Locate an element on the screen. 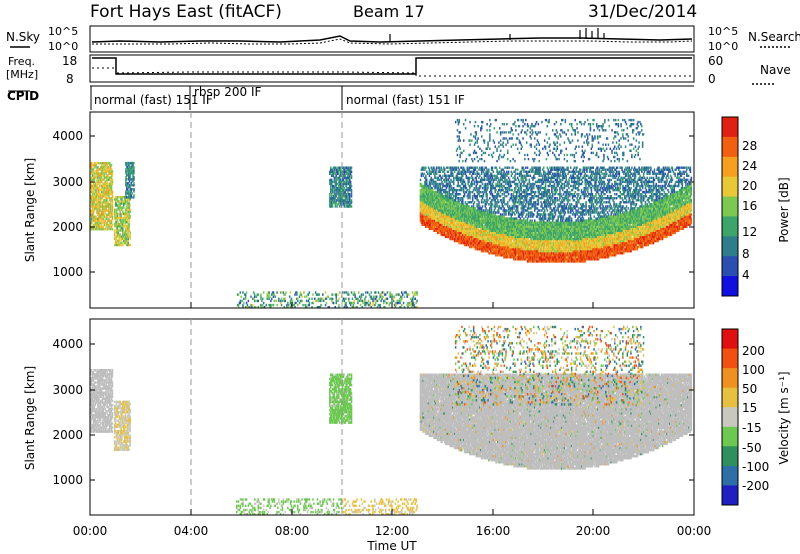 Image resolution: width=800 pixels, height=554 pixels. freq-trace is located at coordinates (392, 66).